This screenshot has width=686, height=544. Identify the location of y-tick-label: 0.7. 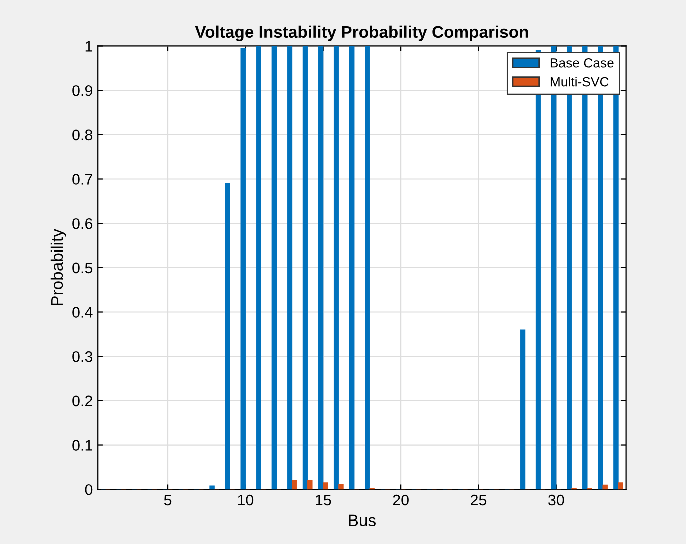
(82, 179).